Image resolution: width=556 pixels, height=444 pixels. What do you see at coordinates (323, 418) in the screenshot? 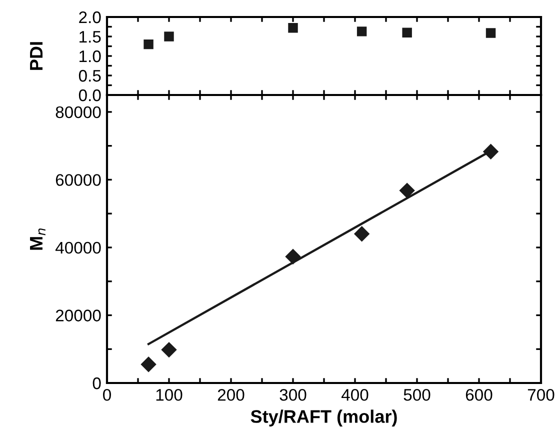
I see `x-axis-title: Sty/RAFT (molar)` at bounding box center [323, 418].